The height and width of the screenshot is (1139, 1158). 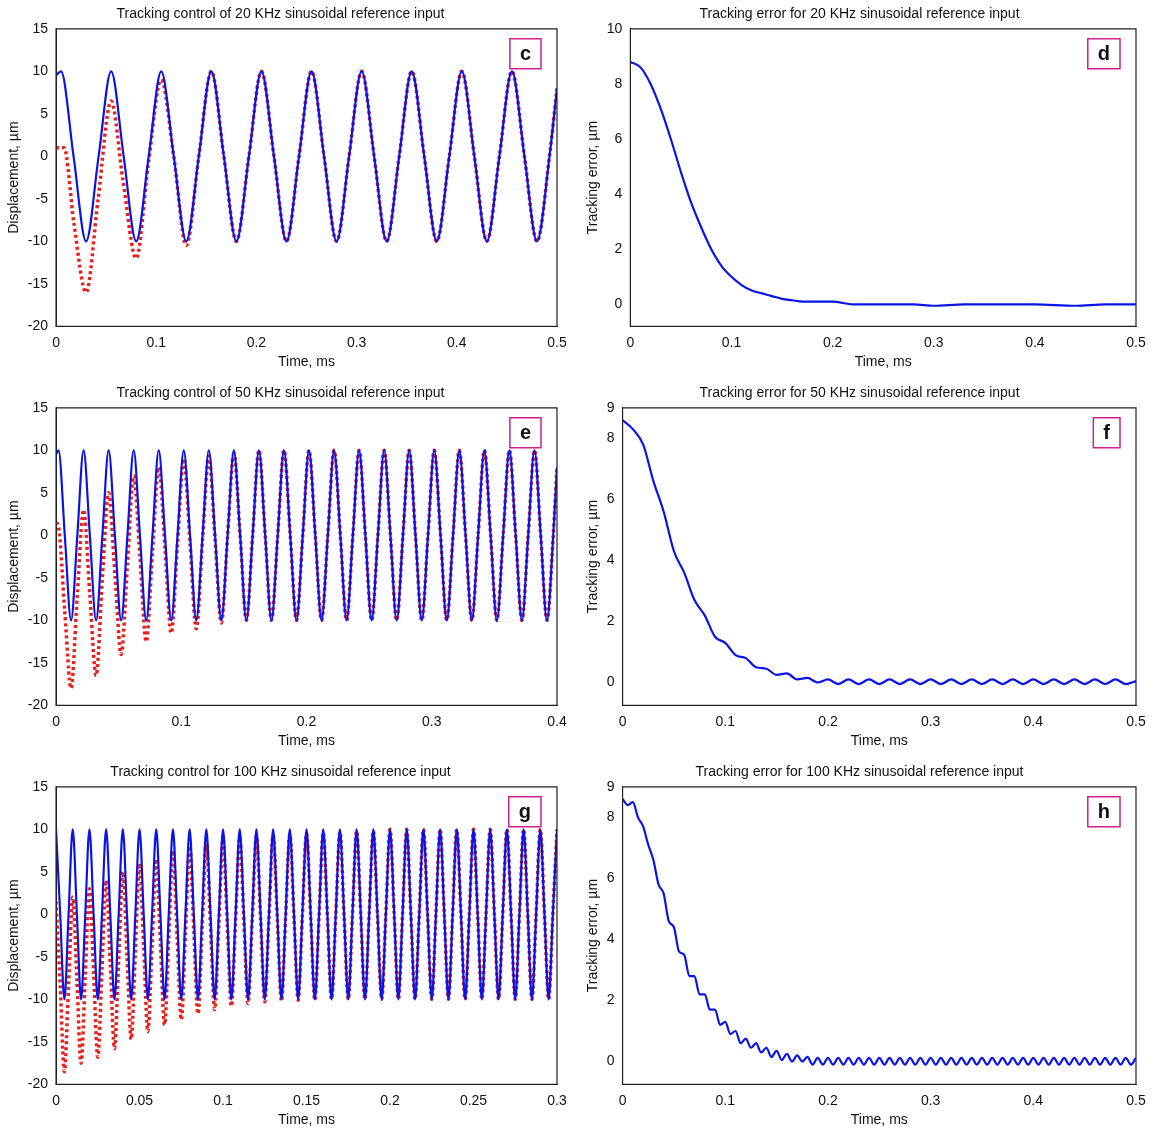 What do you see at coordinates (473, 1099) in the screenshot?
I see `x-tick-label: 0.25` at bounding box center [473, 1099].